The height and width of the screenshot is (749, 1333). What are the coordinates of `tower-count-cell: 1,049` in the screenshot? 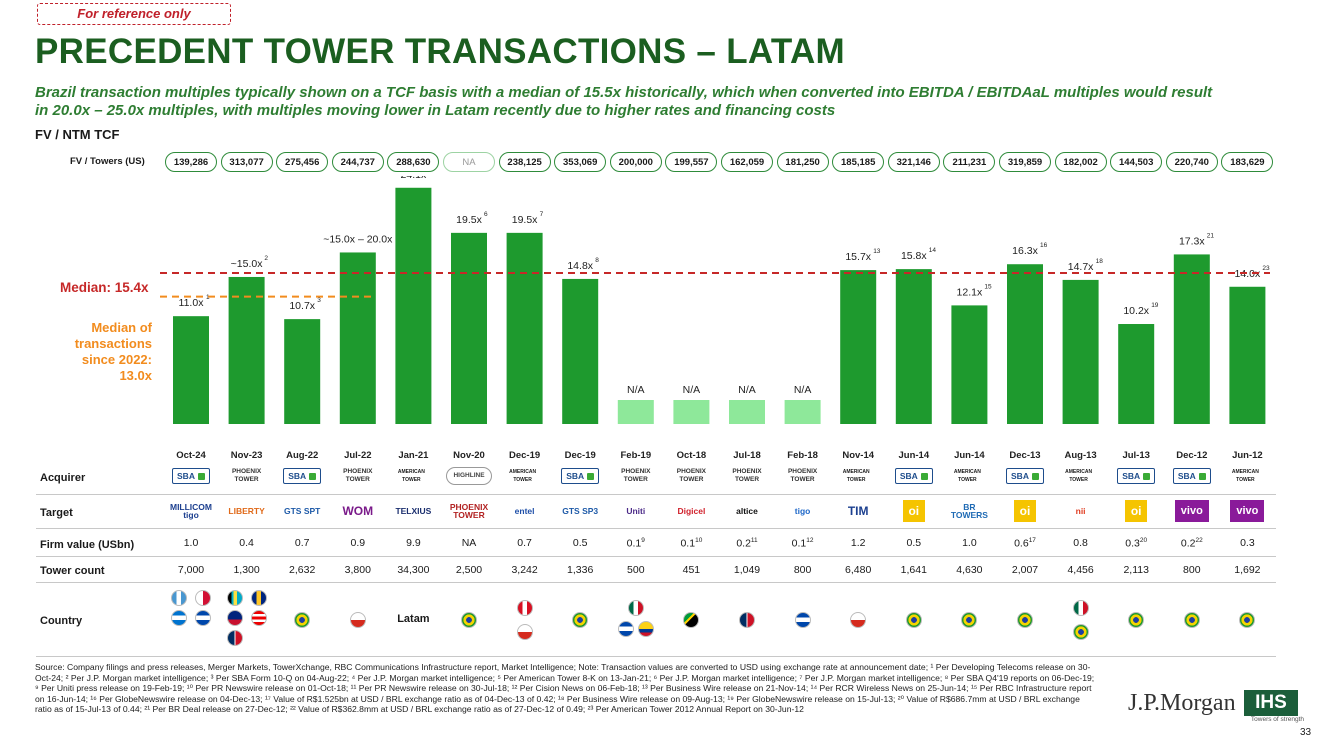 It's located at (747, 570).